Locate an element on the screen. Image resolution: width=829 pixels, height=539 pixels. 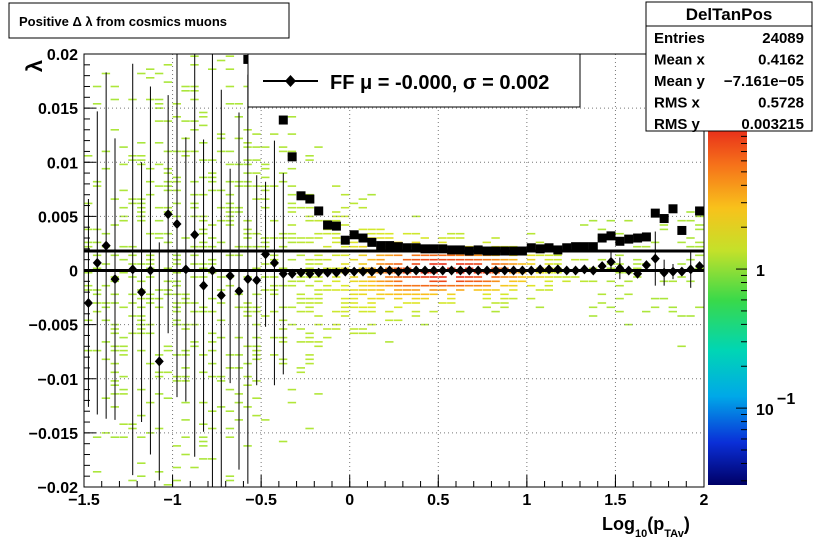
color-bar is located at coordinates (727, 307).